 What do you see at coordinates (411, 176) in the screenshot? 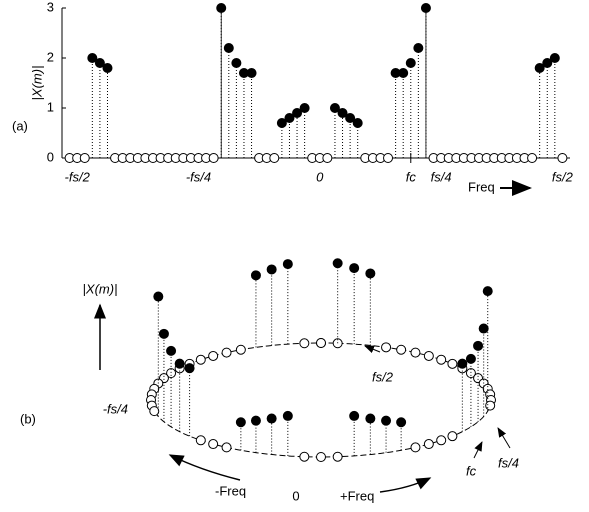
I see `x-tick-label: fc` at bounding box center [411, 176].